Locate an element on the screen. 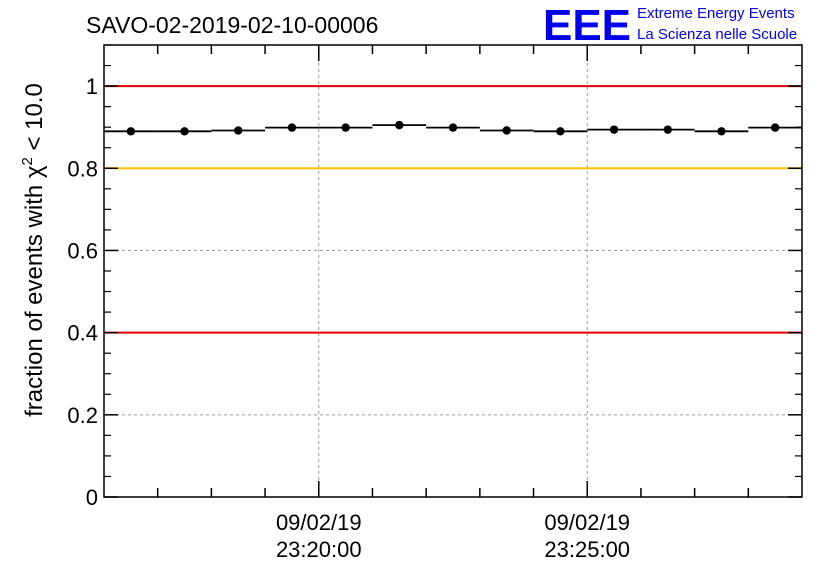  x-tick-time: 23:20:00 is located at coordinates (319, 549).